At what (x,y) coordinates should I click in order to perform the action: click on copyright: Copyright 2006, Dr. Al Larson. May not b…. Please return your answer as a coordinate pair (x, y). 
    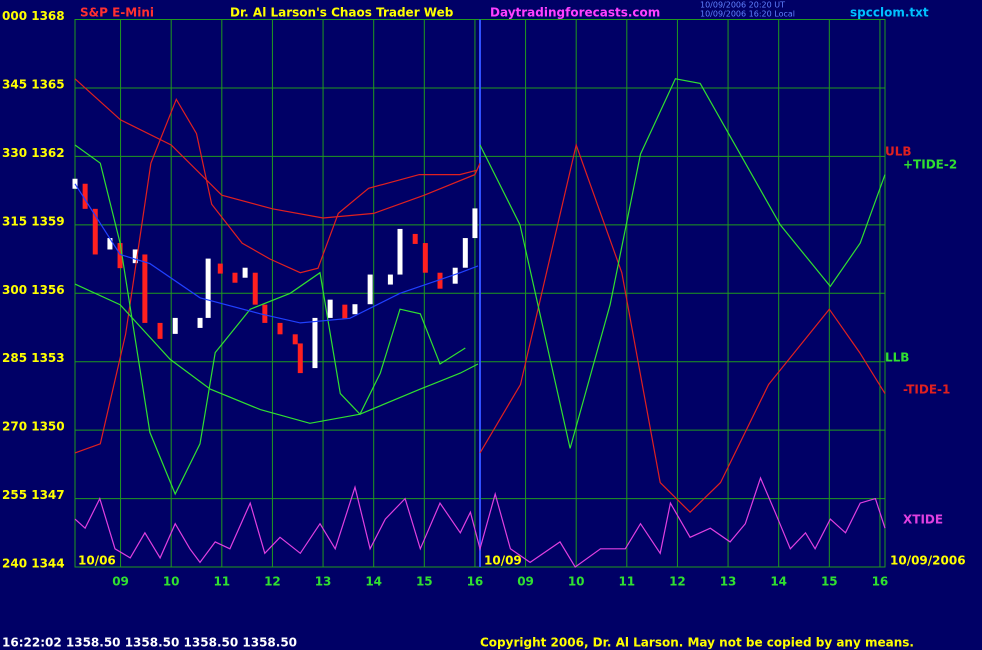
    Looking at the image, I should click on (697, 643).